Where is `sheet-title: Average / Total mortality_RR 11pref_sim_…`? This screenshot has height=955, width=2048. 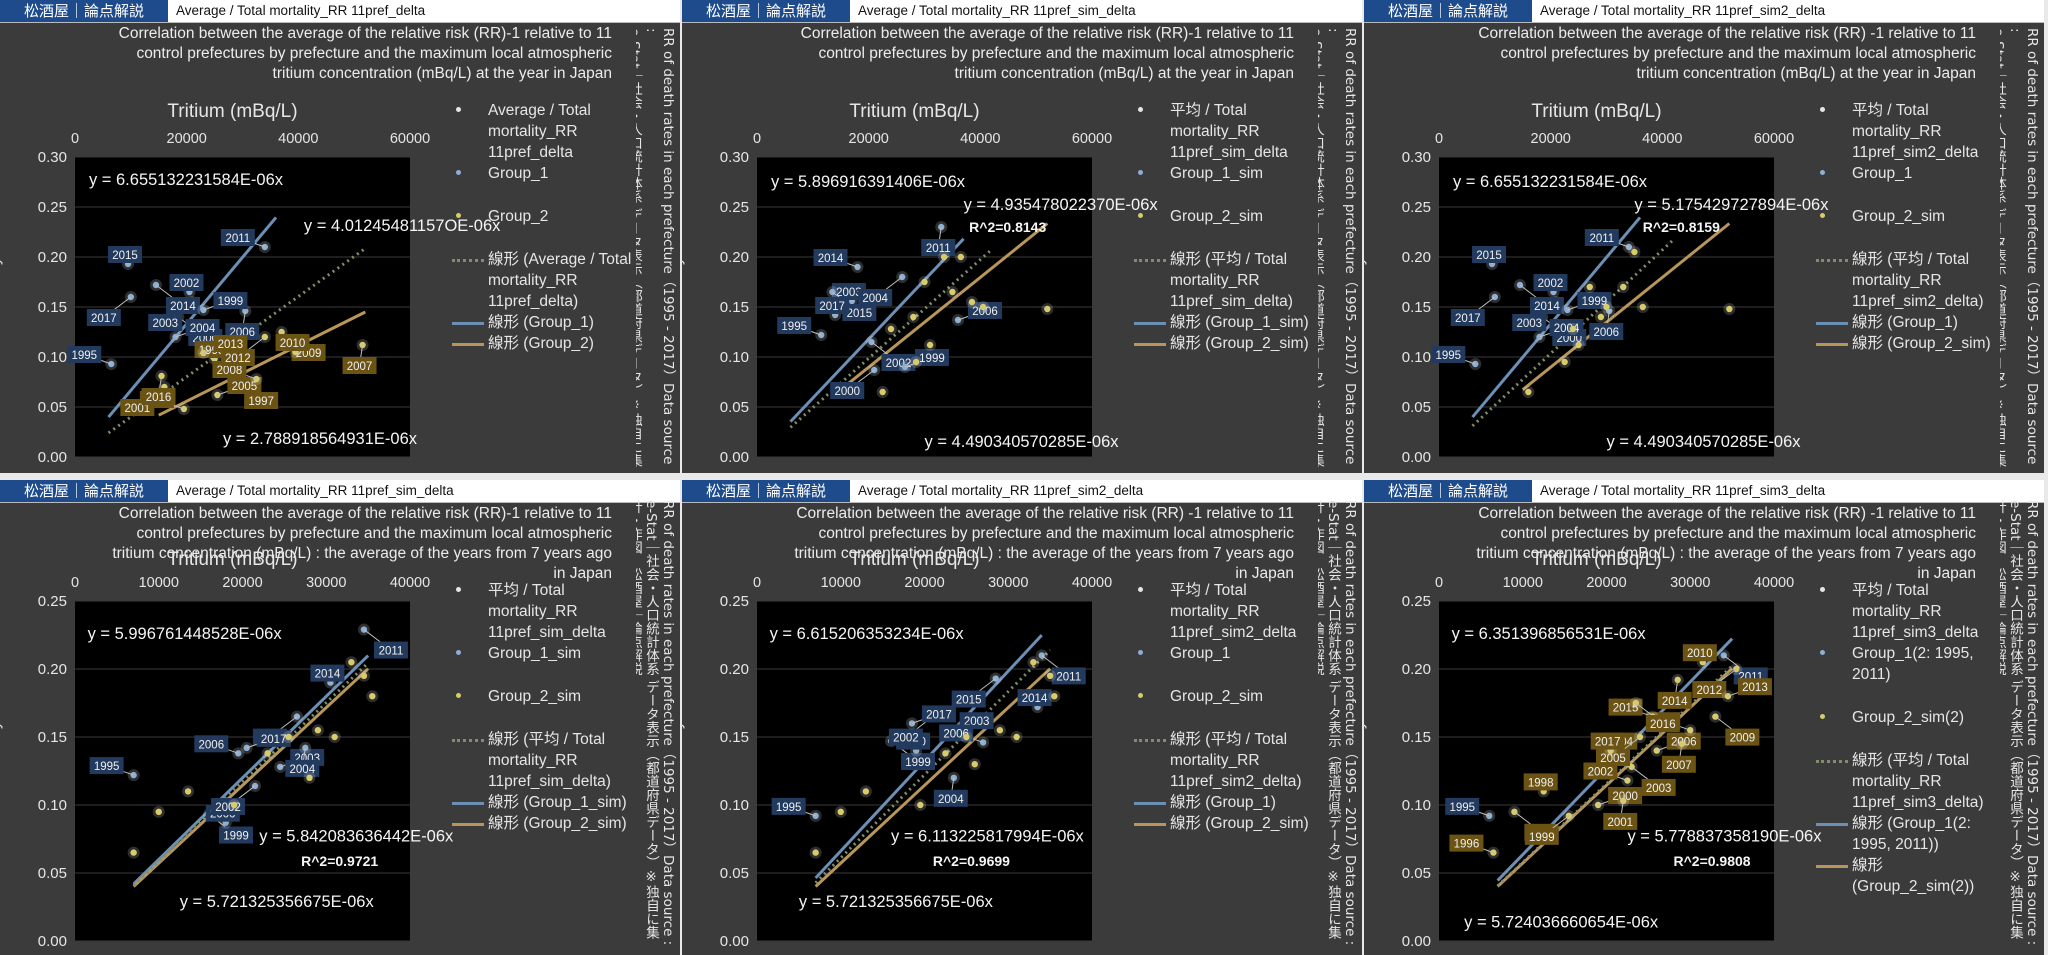
sheet-title: Average / Total mortality_RR 11pref_sim_… is located at coordinates (997, 10).